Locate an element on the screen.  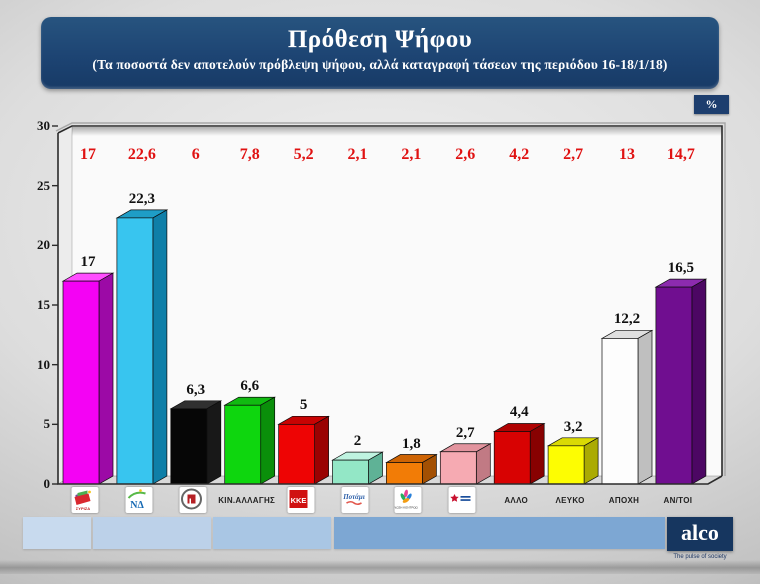
svg-text: ΣΥΡΙΖΑ is located at coordinates (83, 508).